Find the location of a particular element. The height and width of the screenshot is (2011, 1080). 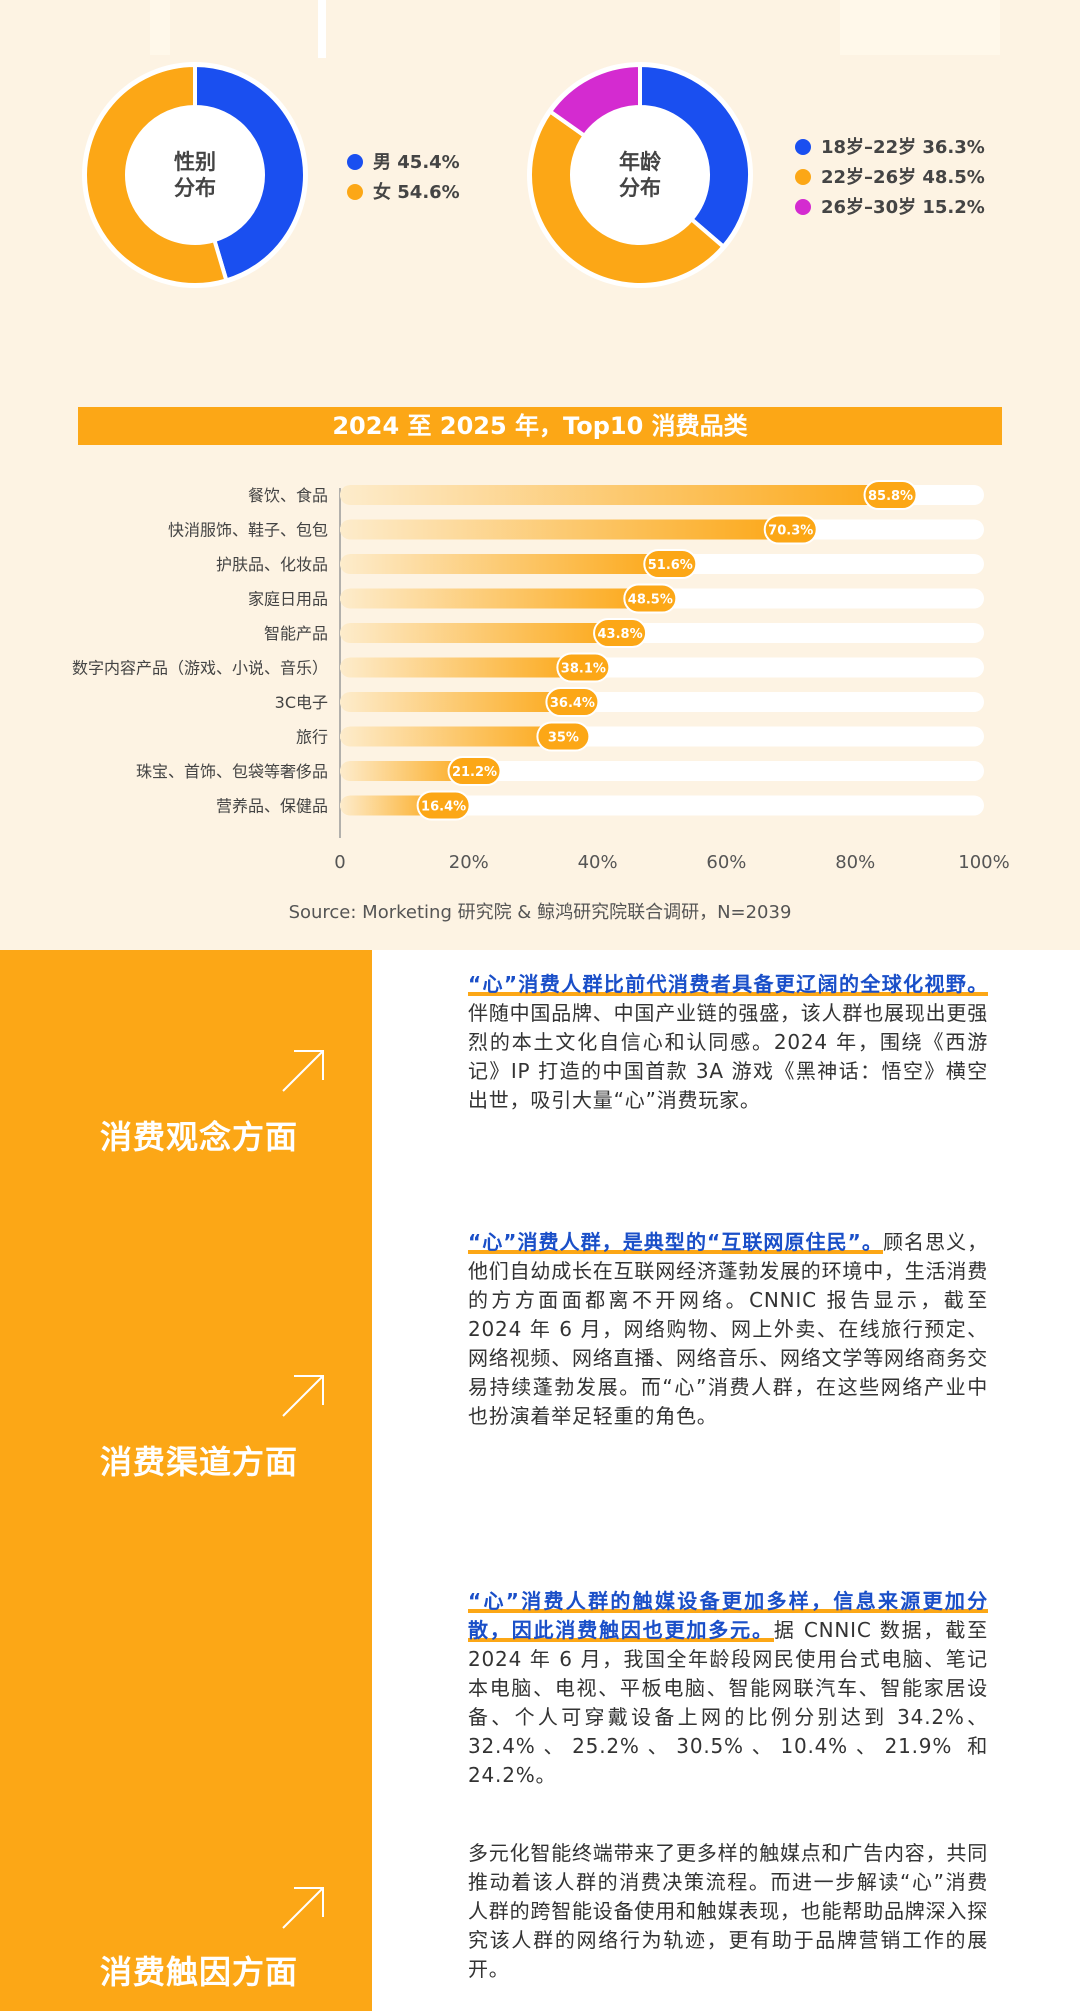

legend-item-female: 女 54.6% is located at coordinates (403, 193).